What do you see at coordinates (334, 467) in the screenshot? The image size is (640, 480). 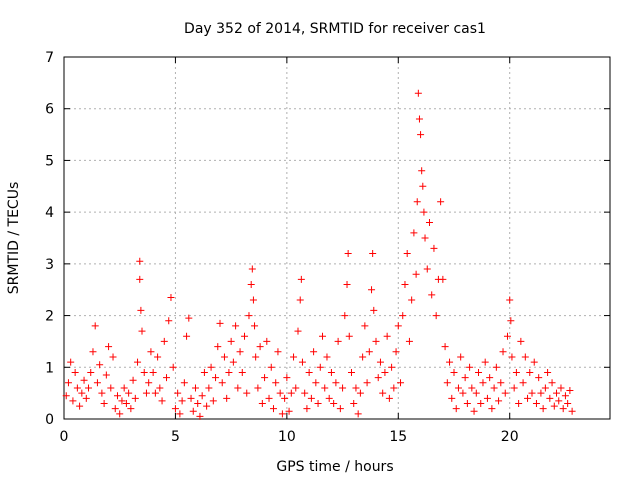 I see `x-axis-label: GPS time / hours` at bounding box center [334, 467].